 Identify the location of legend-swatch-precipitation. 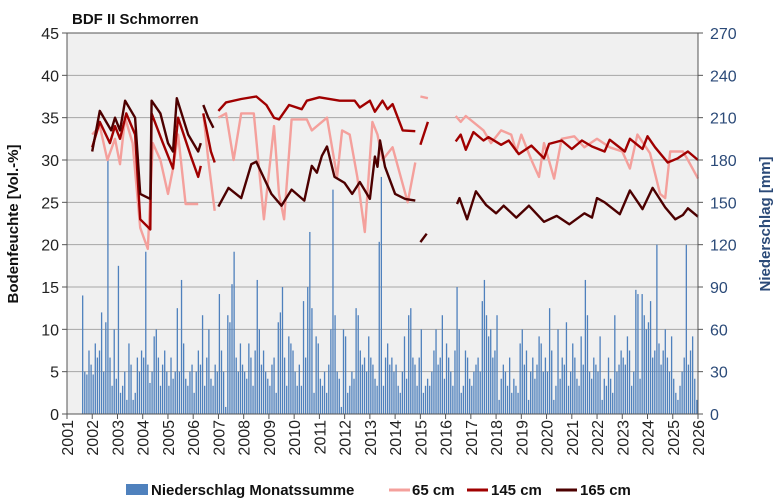
(137, 489).